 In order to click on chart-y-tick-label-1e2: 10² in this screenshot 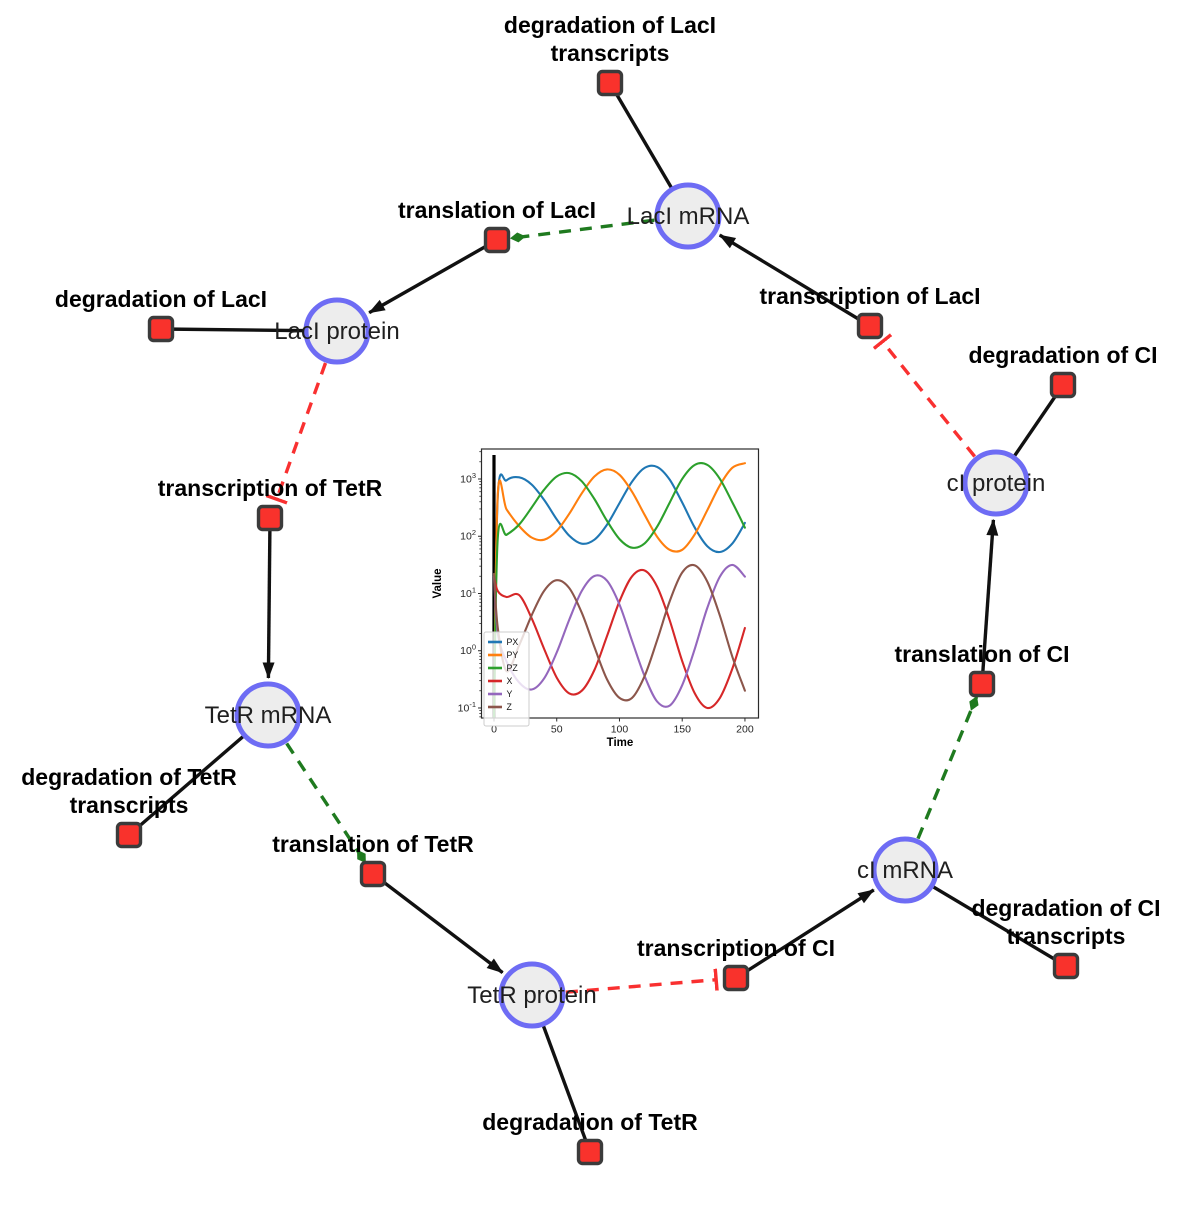, I will do `click(468, 535)`.